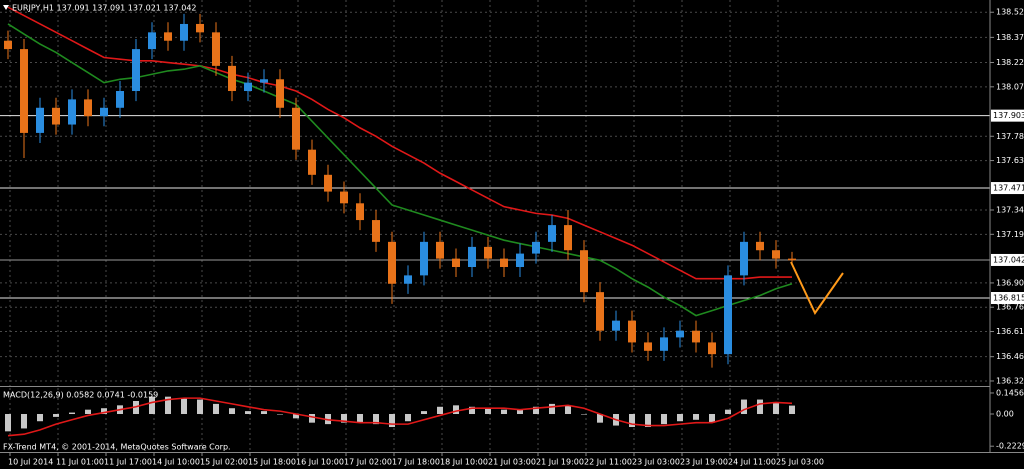  I want to click on x-tick-label: 22 Jul 11:00, so click(608, 462).